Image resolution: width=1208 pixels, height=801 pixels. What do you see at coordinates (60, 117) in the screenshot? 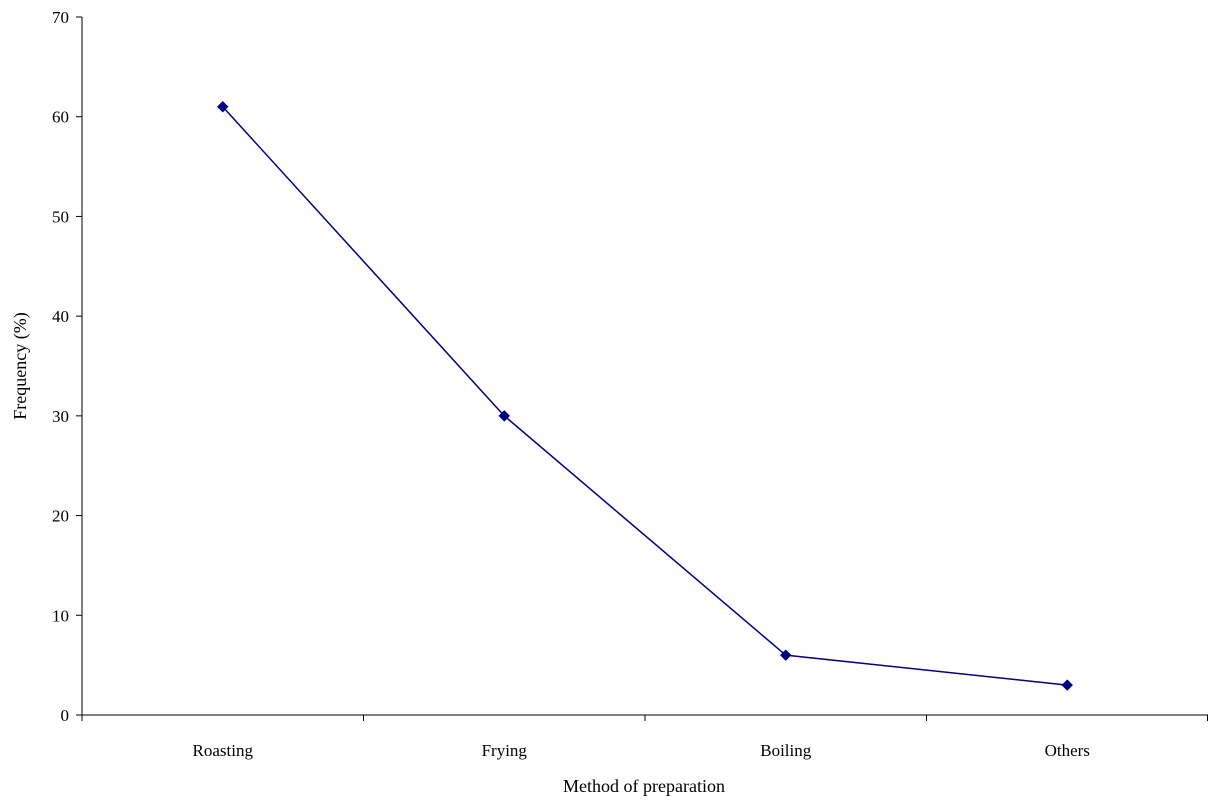
I see `y-tick-label: 60` at bounding box center [60, 117].